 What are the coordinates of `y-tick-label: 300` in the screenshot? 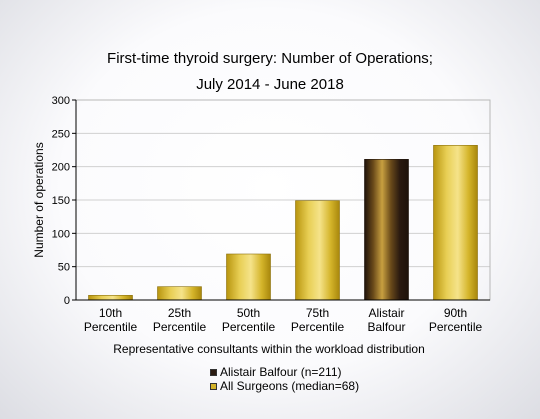 It's located at (61, 101).